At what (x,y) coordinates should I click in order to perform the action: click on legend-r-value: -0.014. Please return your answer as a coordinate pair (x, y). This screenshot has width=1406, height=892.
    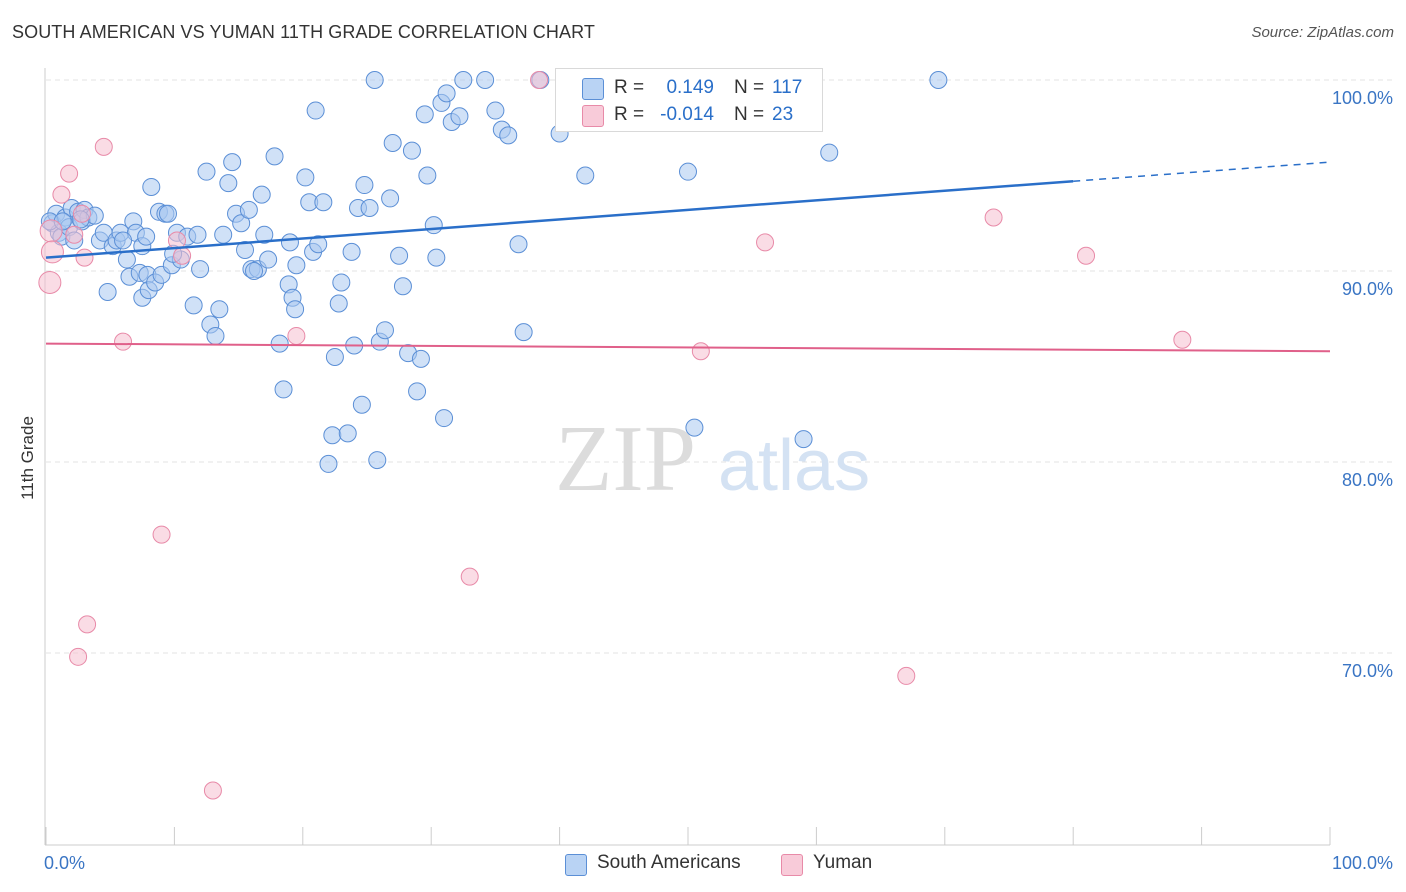
    Looking at the image, I should click on (687, 114).